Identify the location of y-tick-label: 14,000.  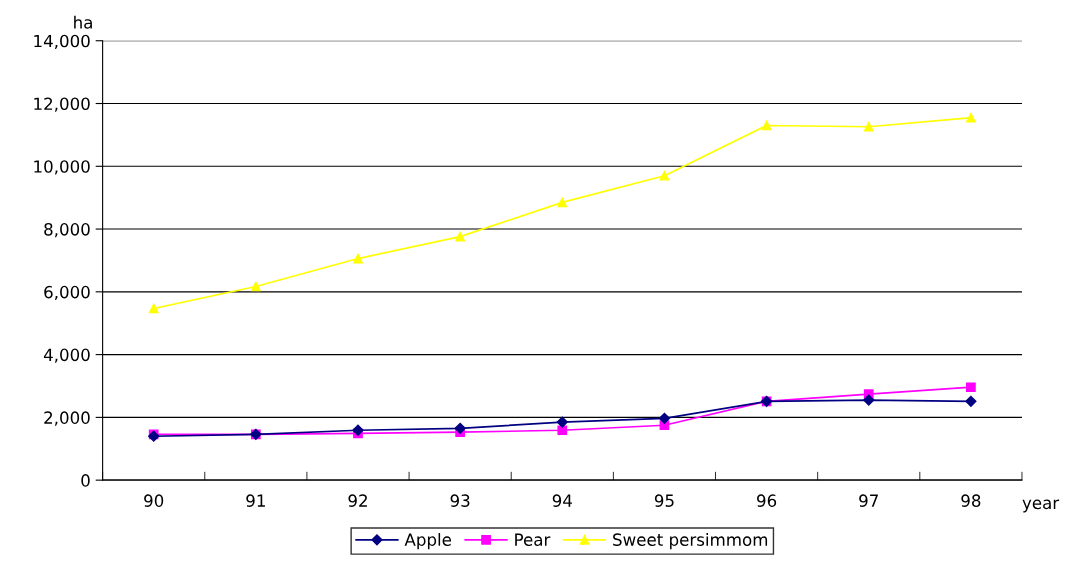
(62, 42).